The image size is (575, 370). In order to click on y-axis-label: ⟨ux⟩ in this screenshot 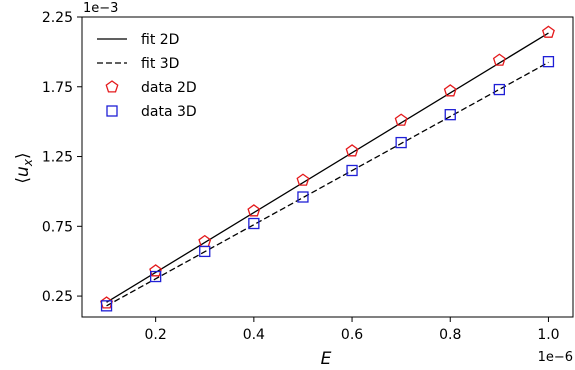, I will do `click(24, 167)`.